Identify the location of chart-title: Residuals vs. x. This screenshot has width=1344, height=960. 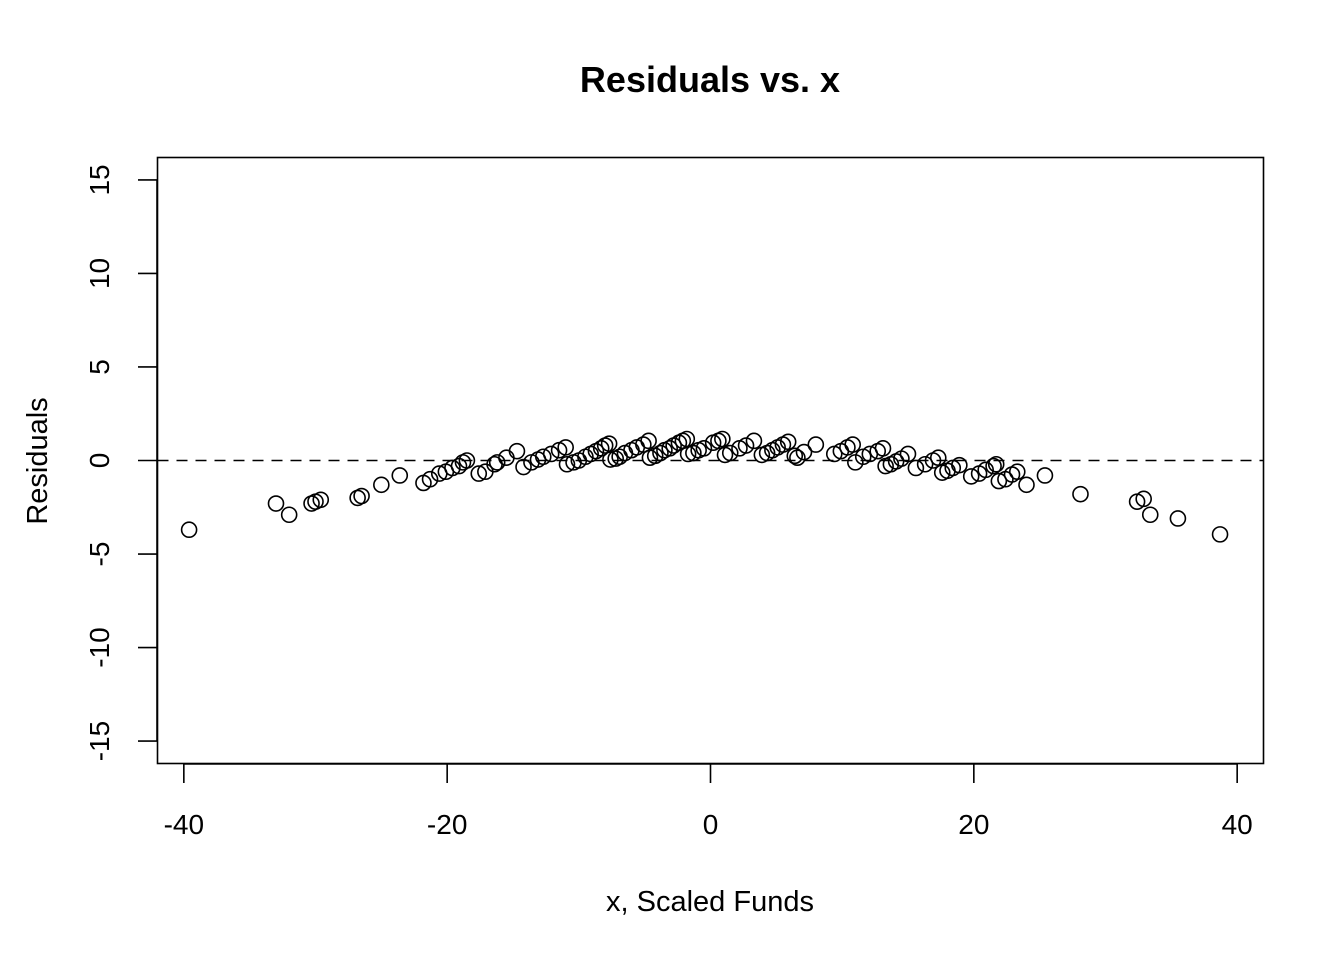
(710, 79).